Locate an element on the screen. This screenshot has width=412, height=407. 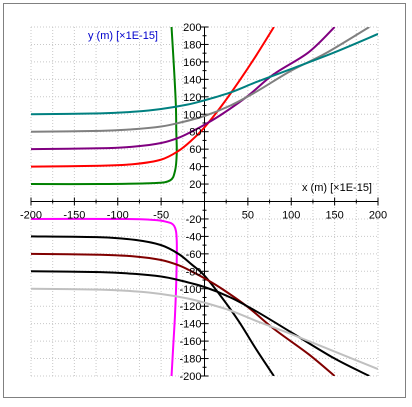
y-tick-label: 20 is located at coordinates (195, 185).